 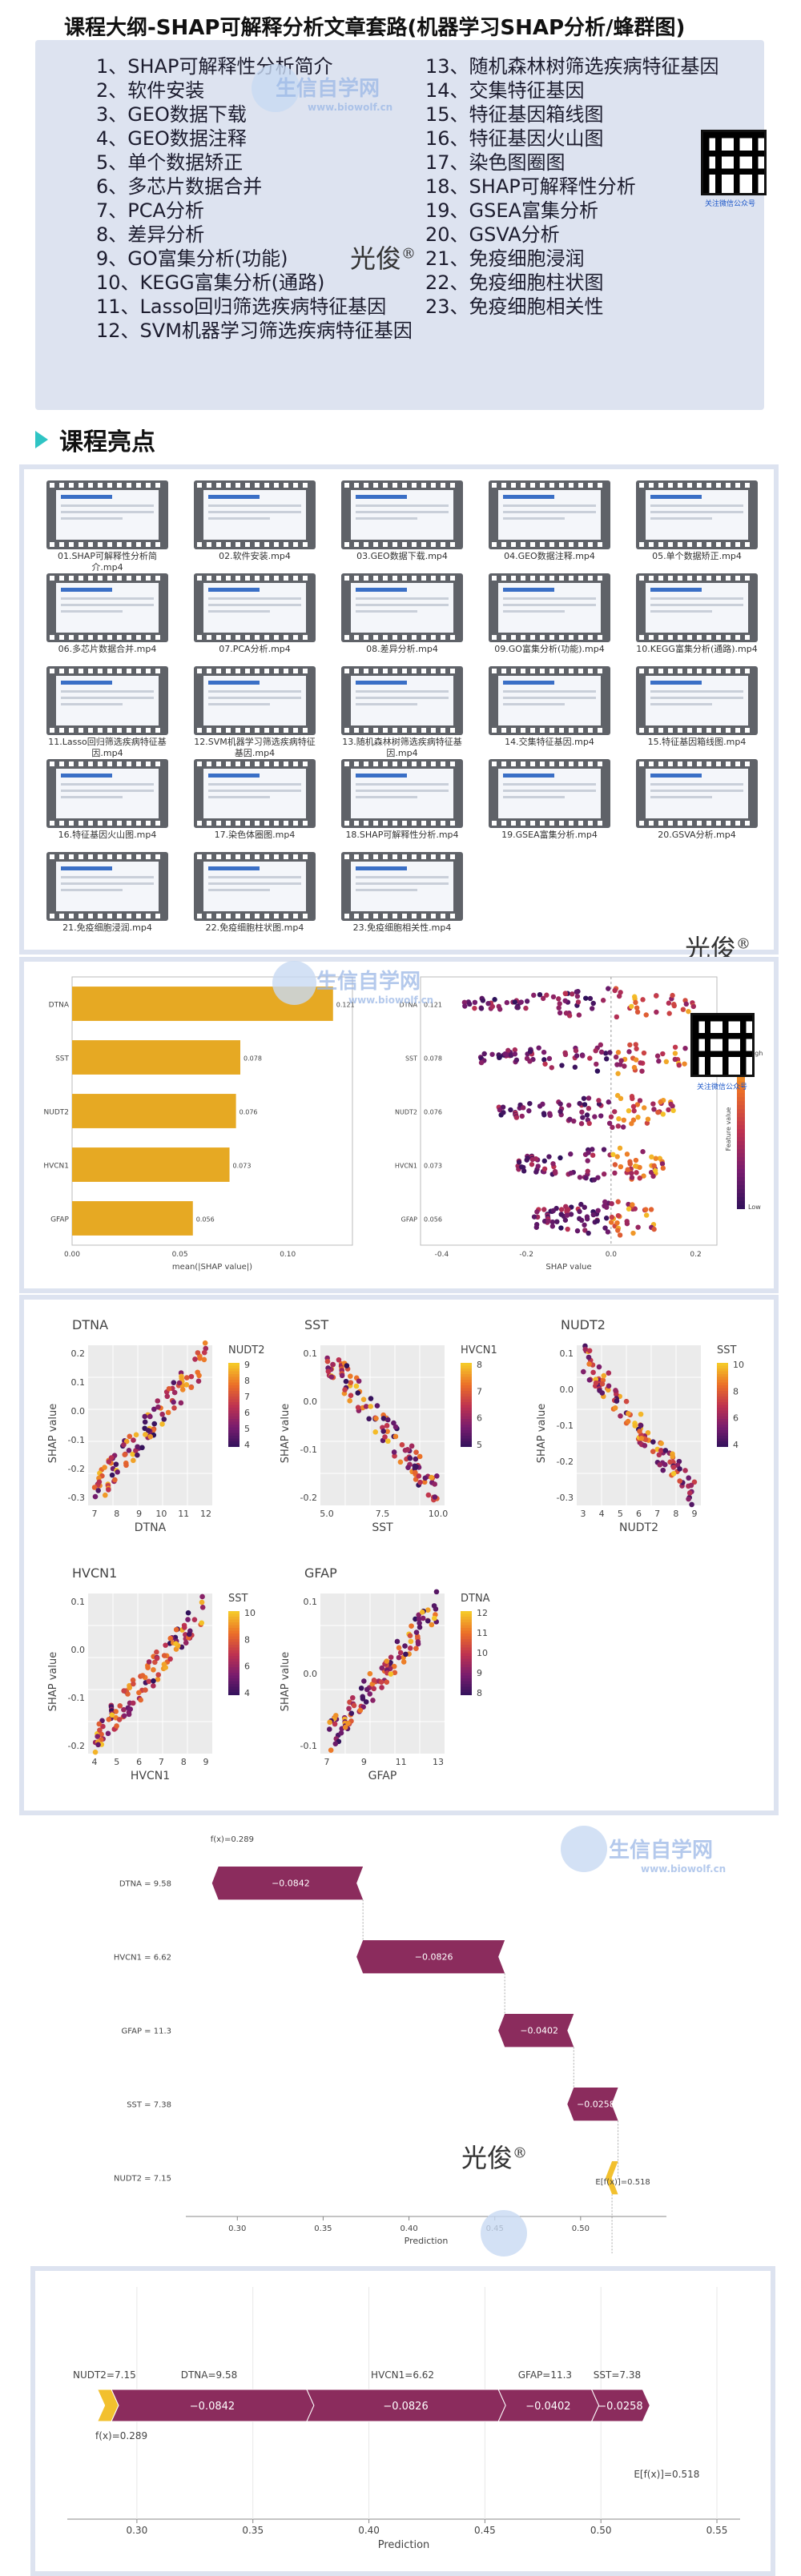 I want to click on x-tick-label: 0.10, so click(x=288, y=1255).